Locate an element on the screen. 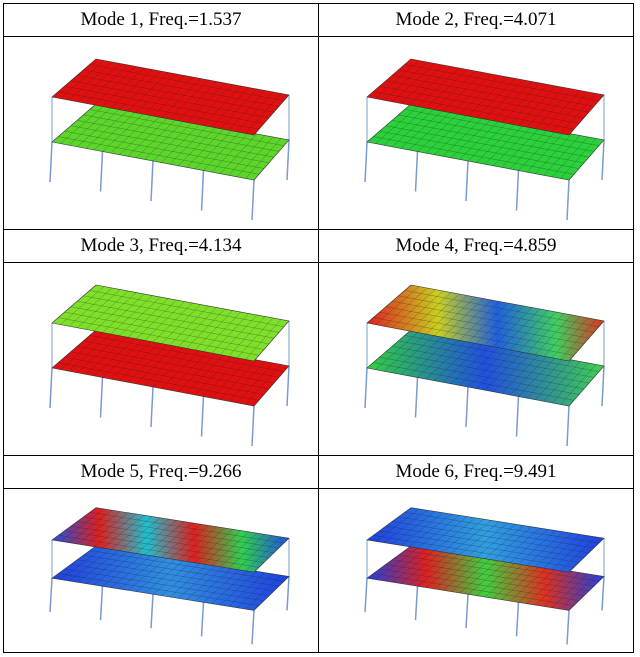 Image resolution: width=640 pixels, height=657 pixels. mode-shape-image is located at coordinates (169, 365).